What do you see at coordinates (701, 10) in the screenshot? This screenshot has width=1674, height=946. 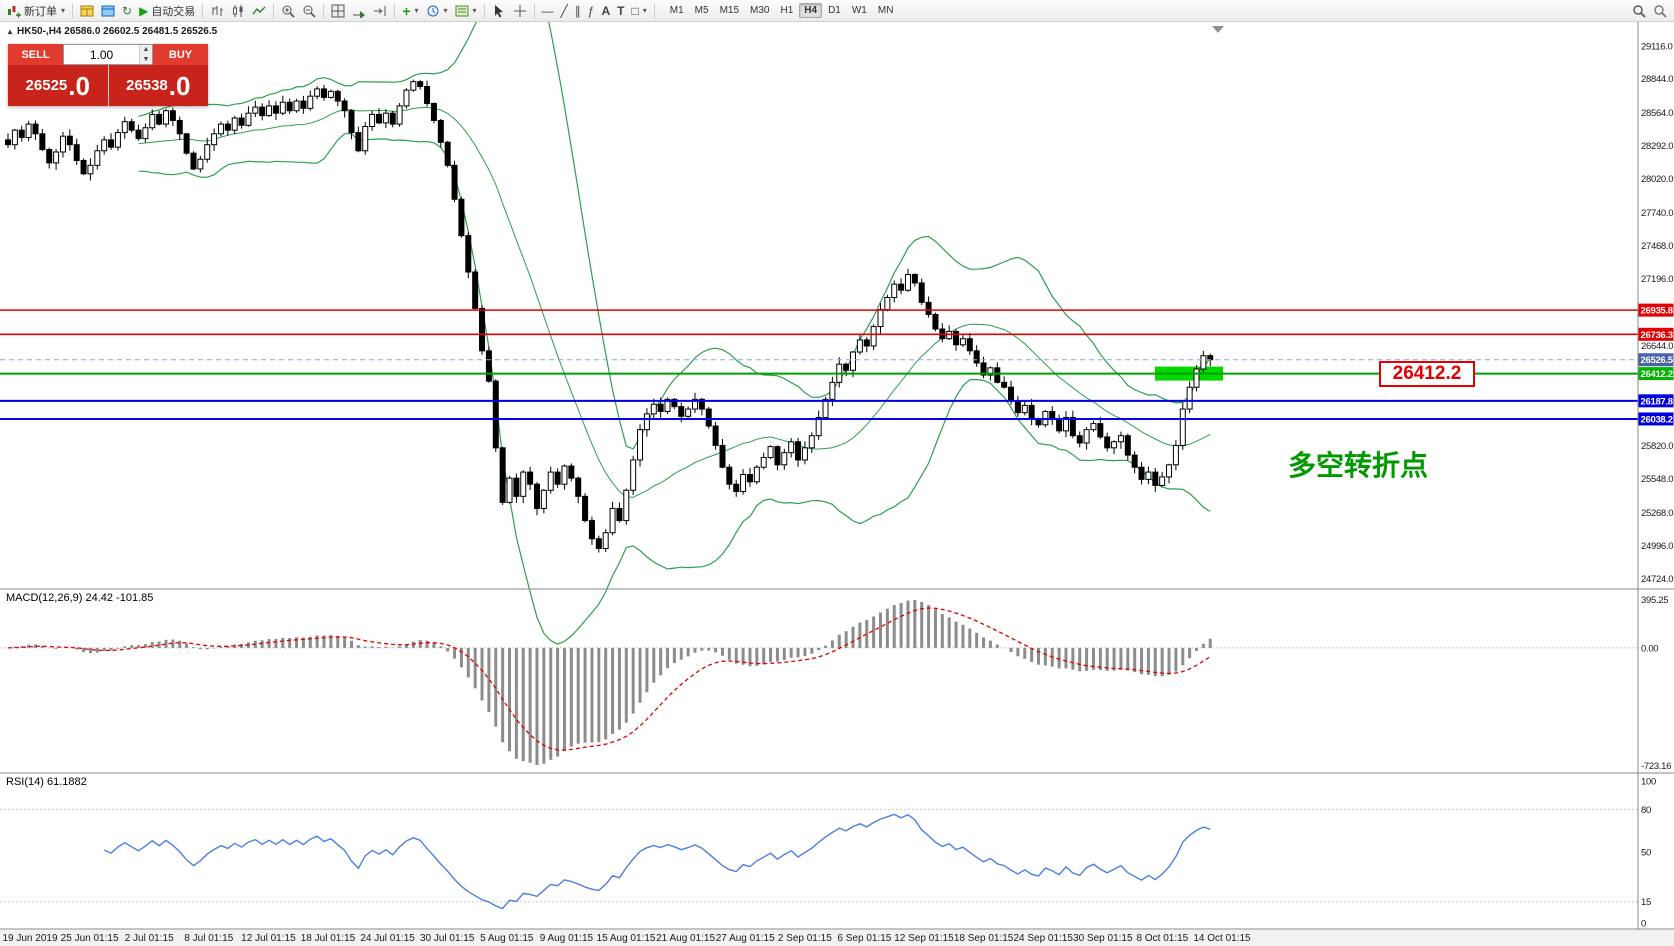 I see `timeframe-m5-button: M5` at bounding box center [701, 10].